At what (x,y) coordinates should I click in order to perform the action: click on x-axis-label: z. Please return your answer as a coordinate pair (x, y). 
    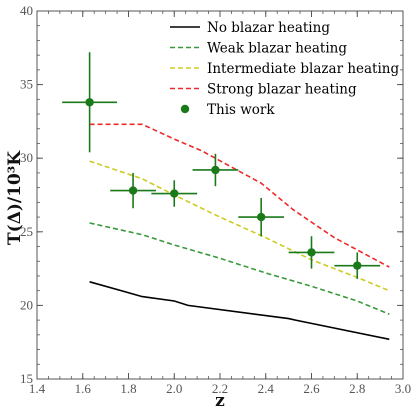
    Looking at the image, I should click on (220, 400).